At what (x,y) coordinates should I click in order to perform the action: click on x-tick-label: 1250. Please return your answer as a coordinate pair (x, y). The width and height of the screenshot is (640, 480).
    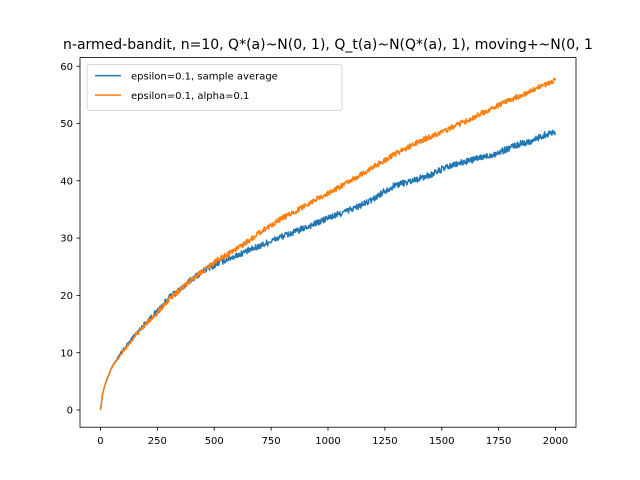
    Looking at the image, I should click on (384, 441).